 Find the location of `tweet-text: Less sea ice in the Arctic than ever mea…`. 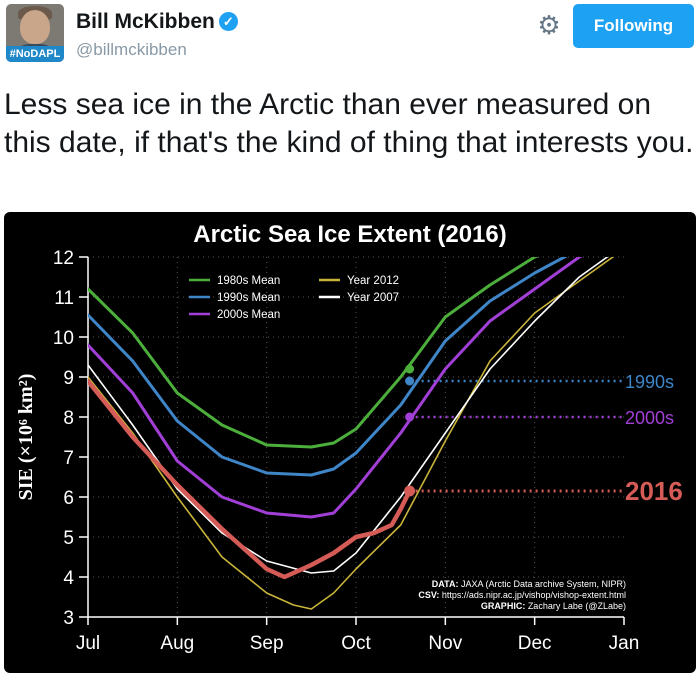

tweet-text: Less sea ice in the Arctic than ever mea… is located at coordinates (349, 123).